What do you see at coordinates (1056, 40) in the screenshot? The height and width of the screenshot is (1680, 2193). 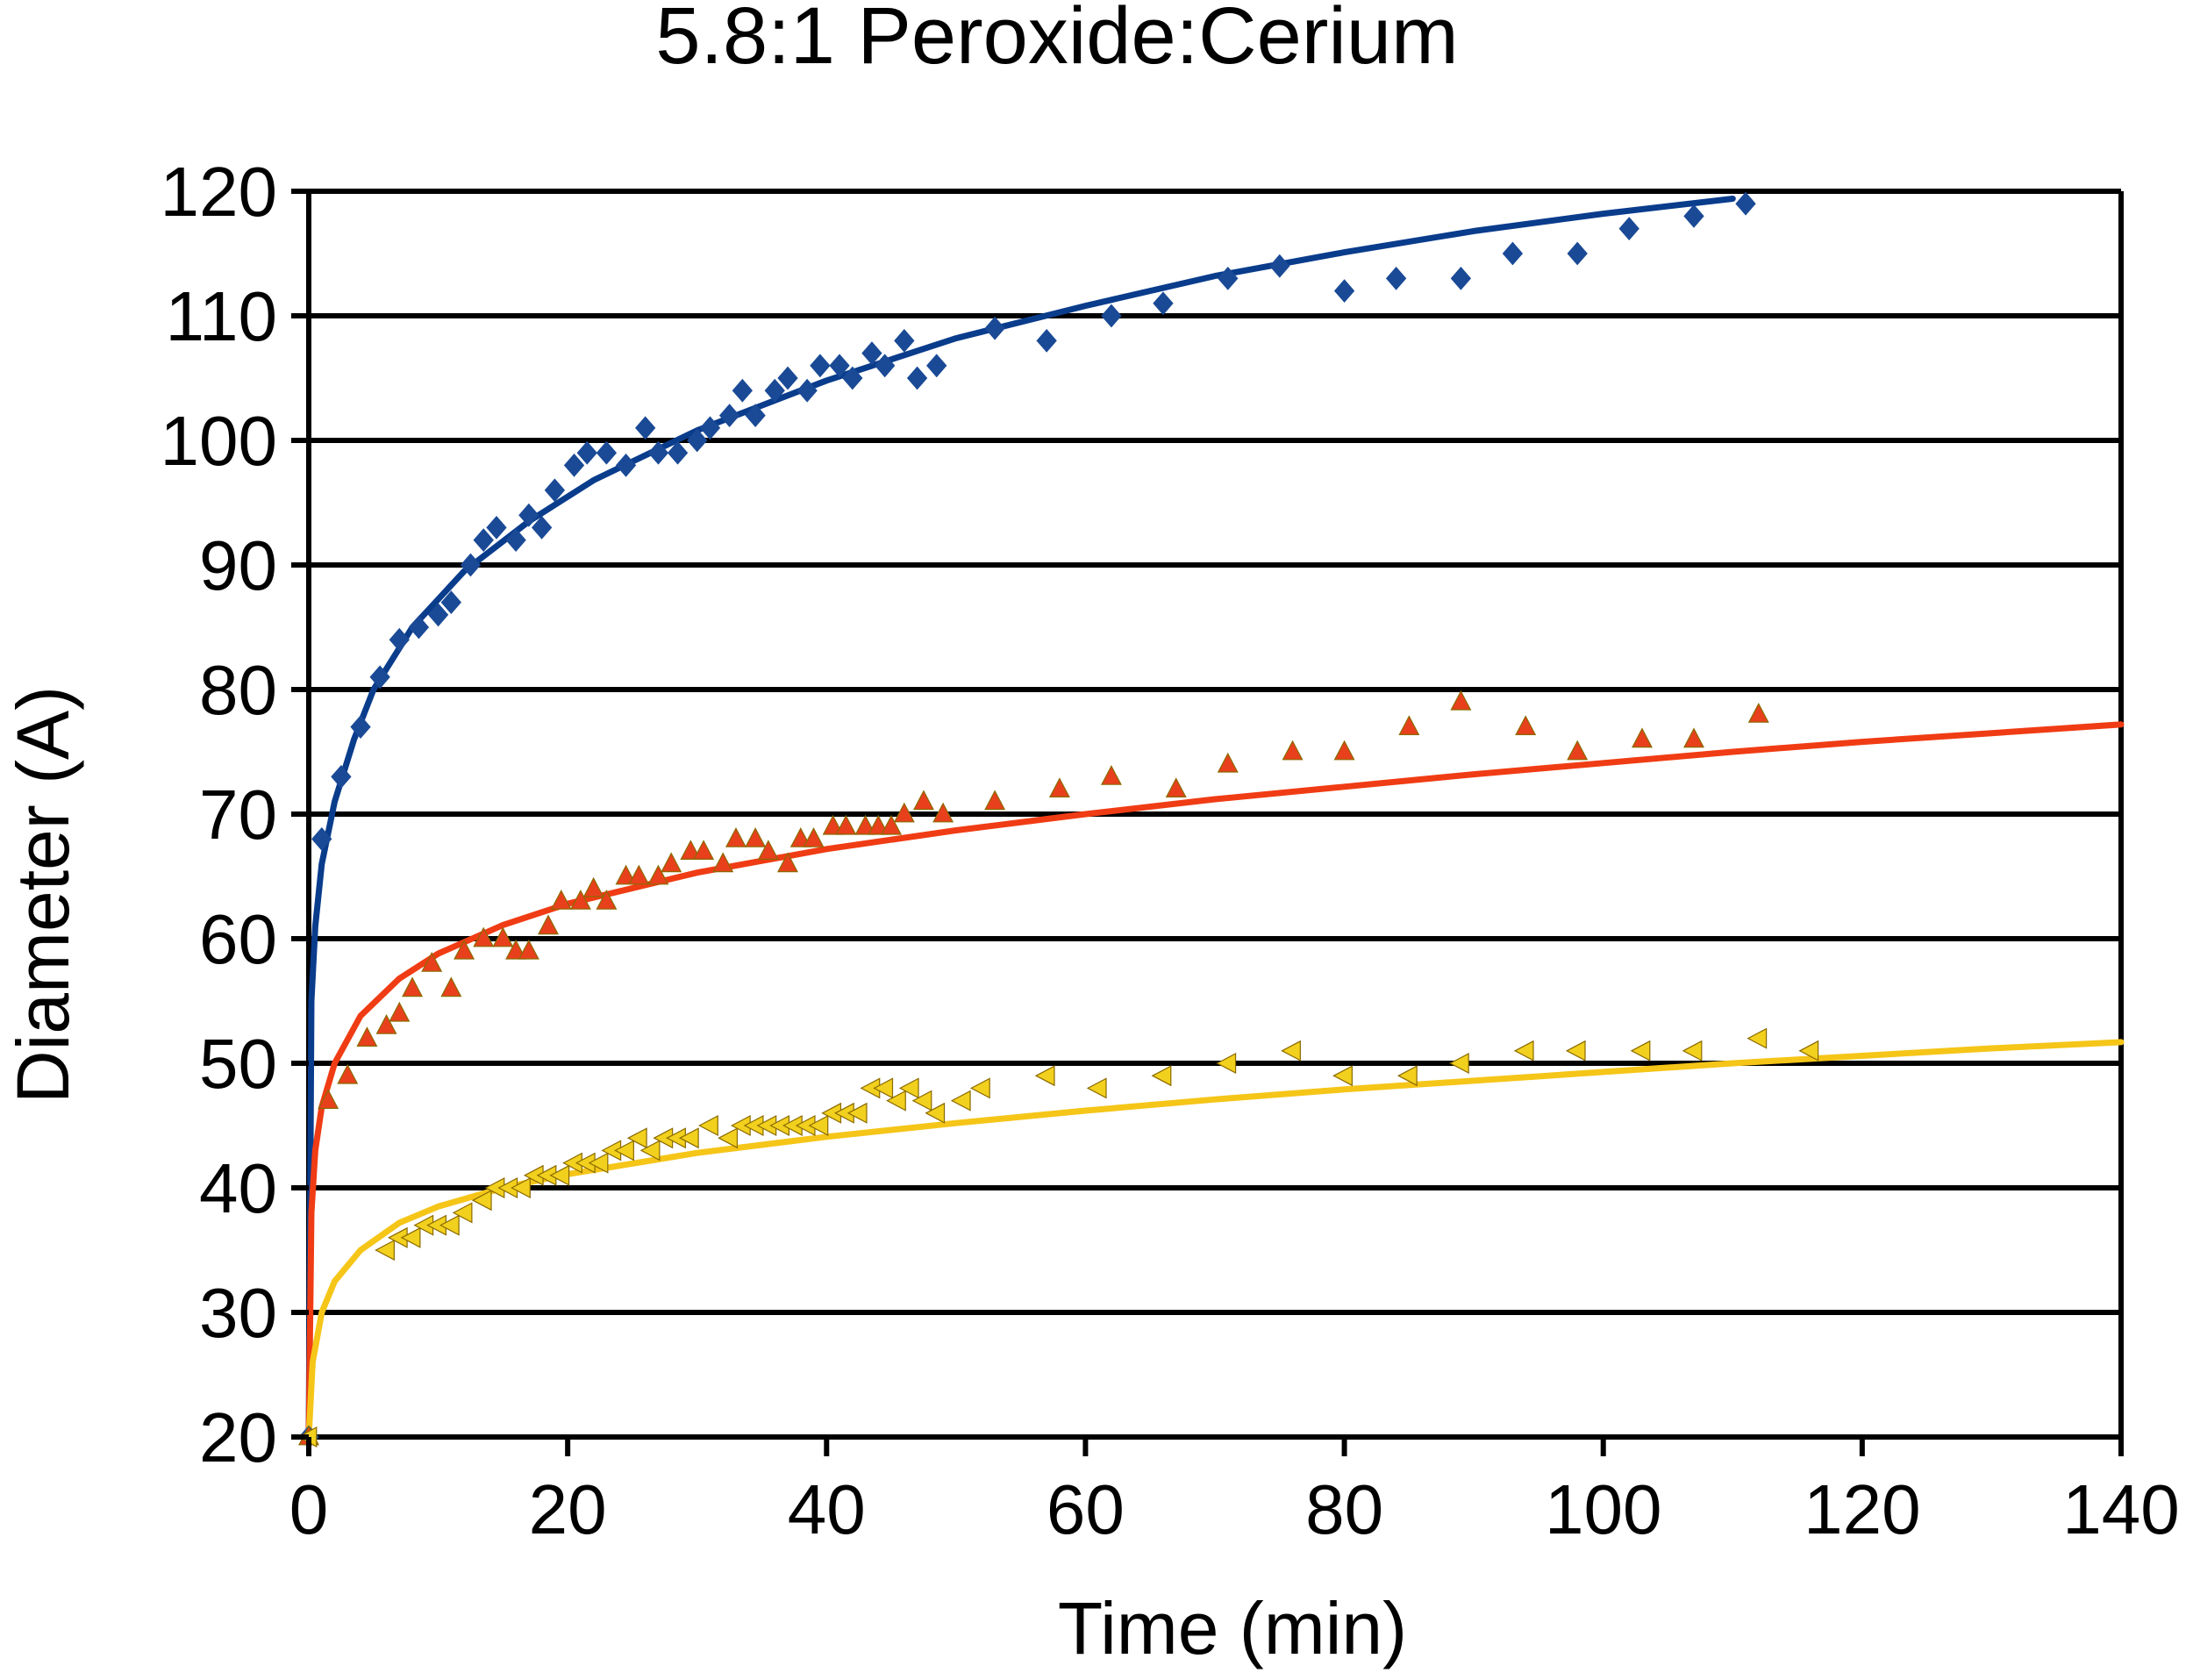 I see `chart-title: 5.8:1 Peroxide:Cerium` at bounding box center [1056, 40].